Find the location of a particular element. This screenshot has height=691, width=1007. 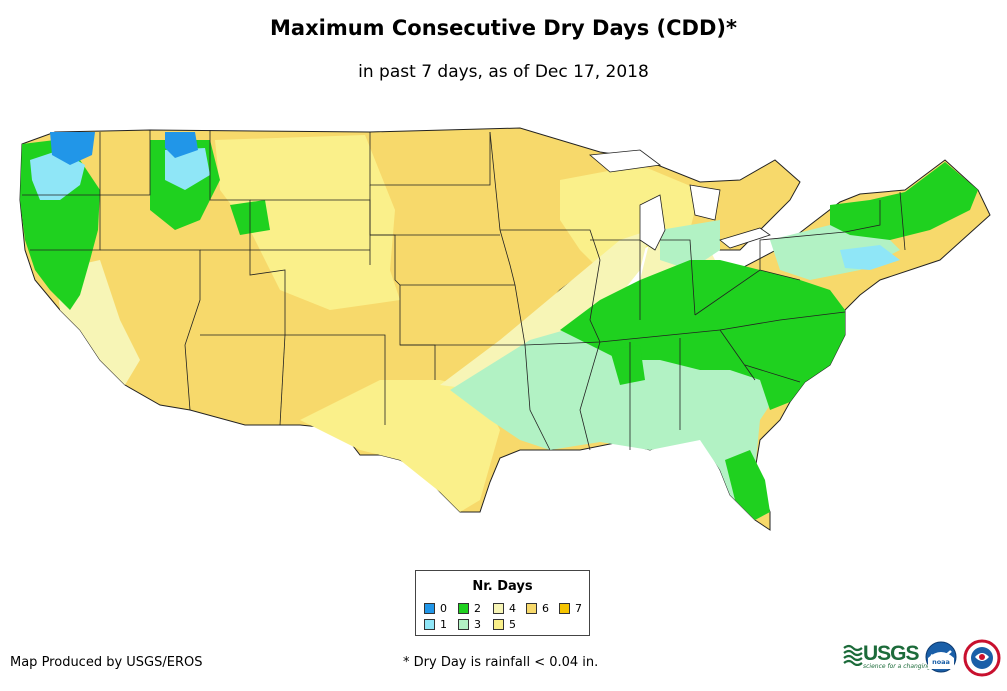

region-4-days-corridor is located at coordinates (545, 310).